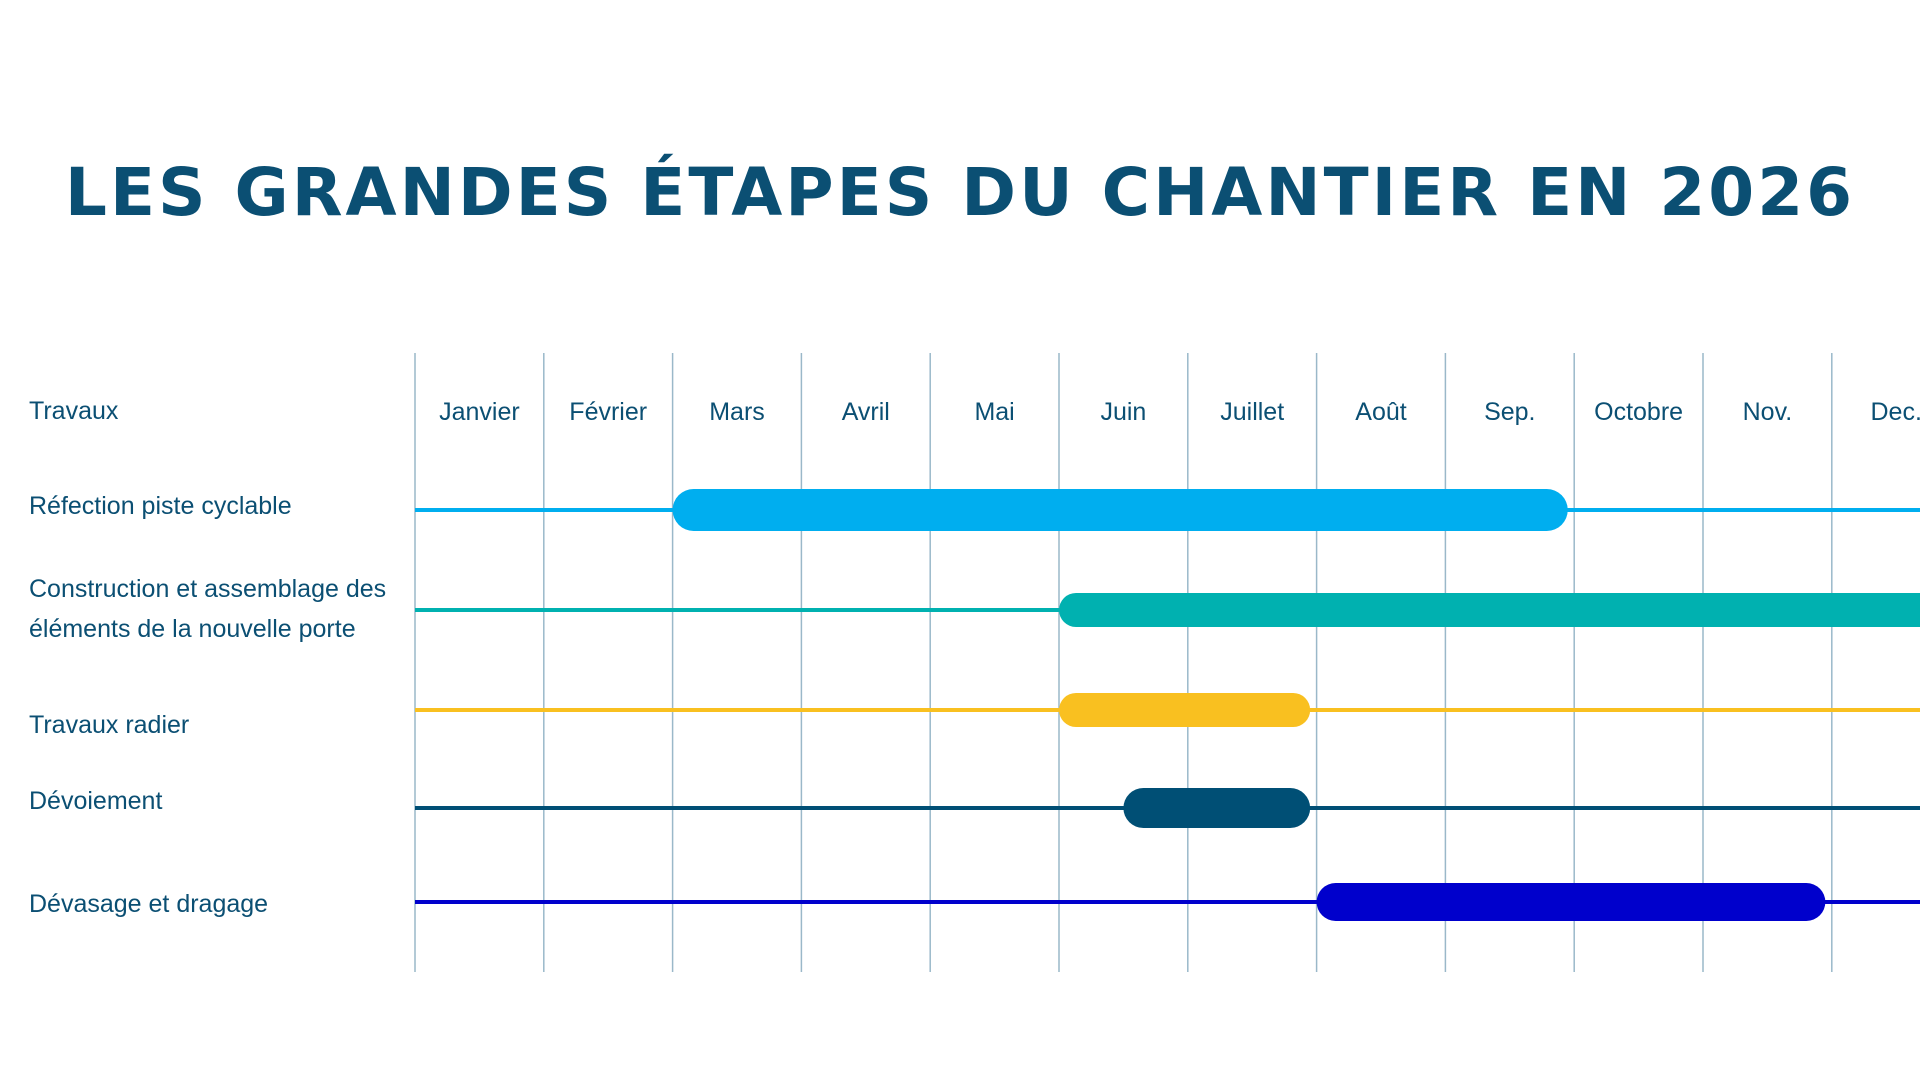 This screenshot has height=1080, width=1920. What do you see at coordinates (974, 807) in the screenshot?
I see `task-row: Dévoiement` at bounding box center [974, 807].